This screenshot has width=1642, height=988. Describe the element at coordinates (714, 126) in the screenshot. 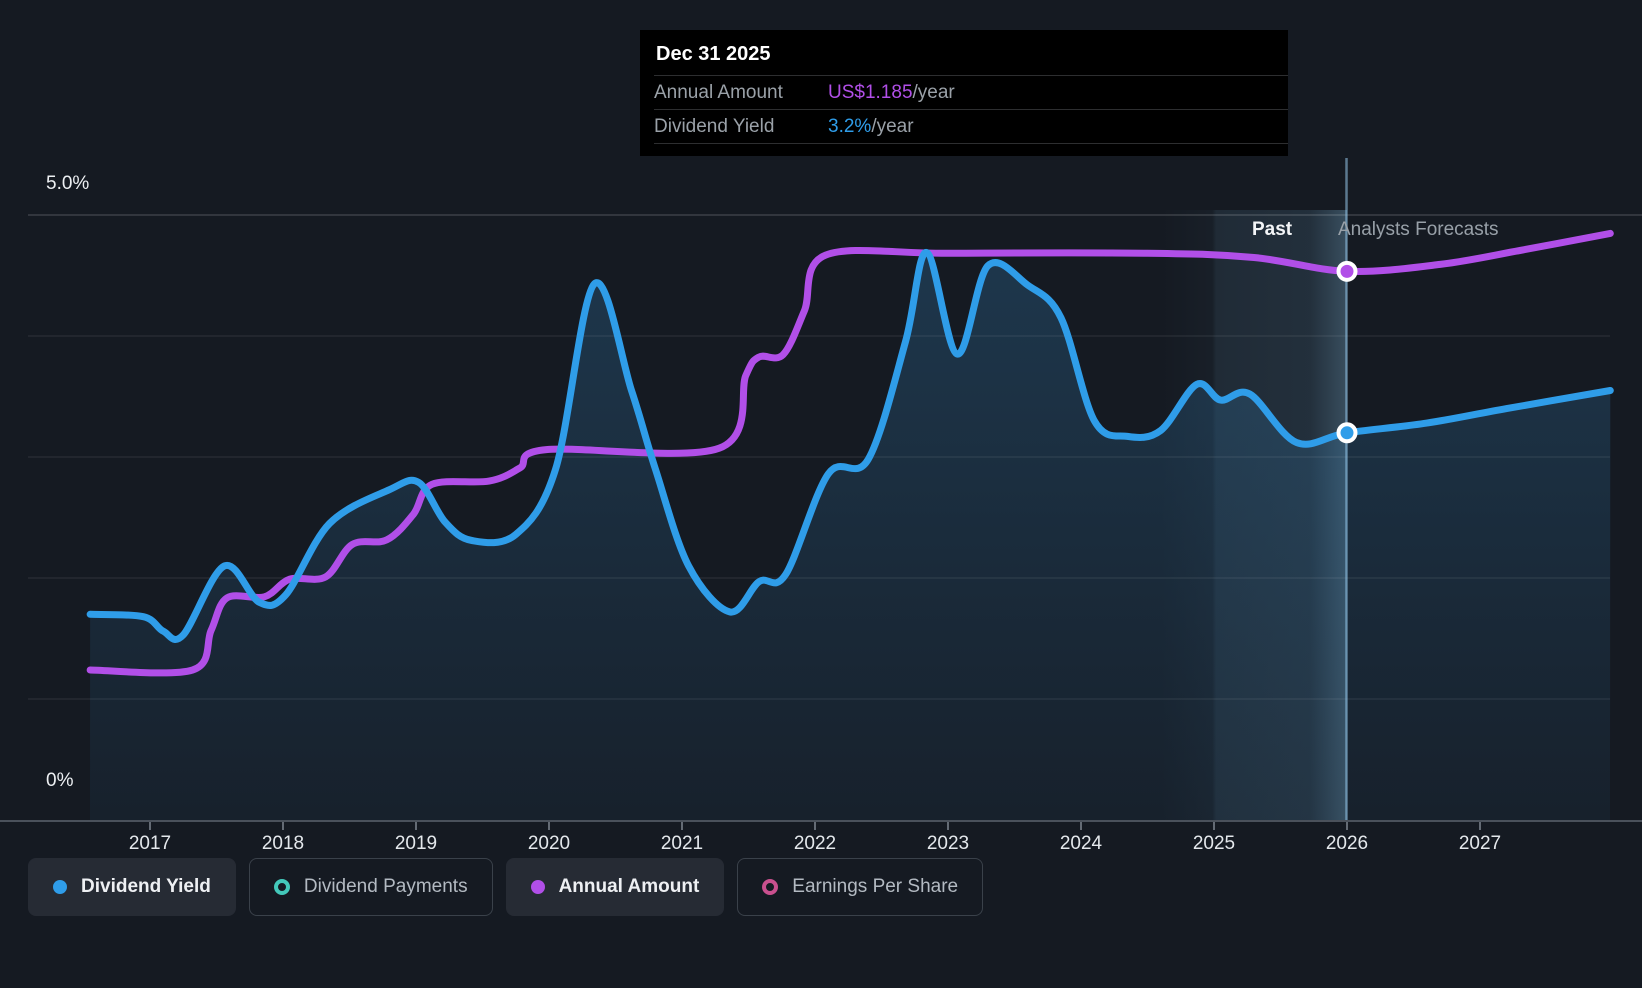

I see `tooltip-label: Dividend Yield` at that location.